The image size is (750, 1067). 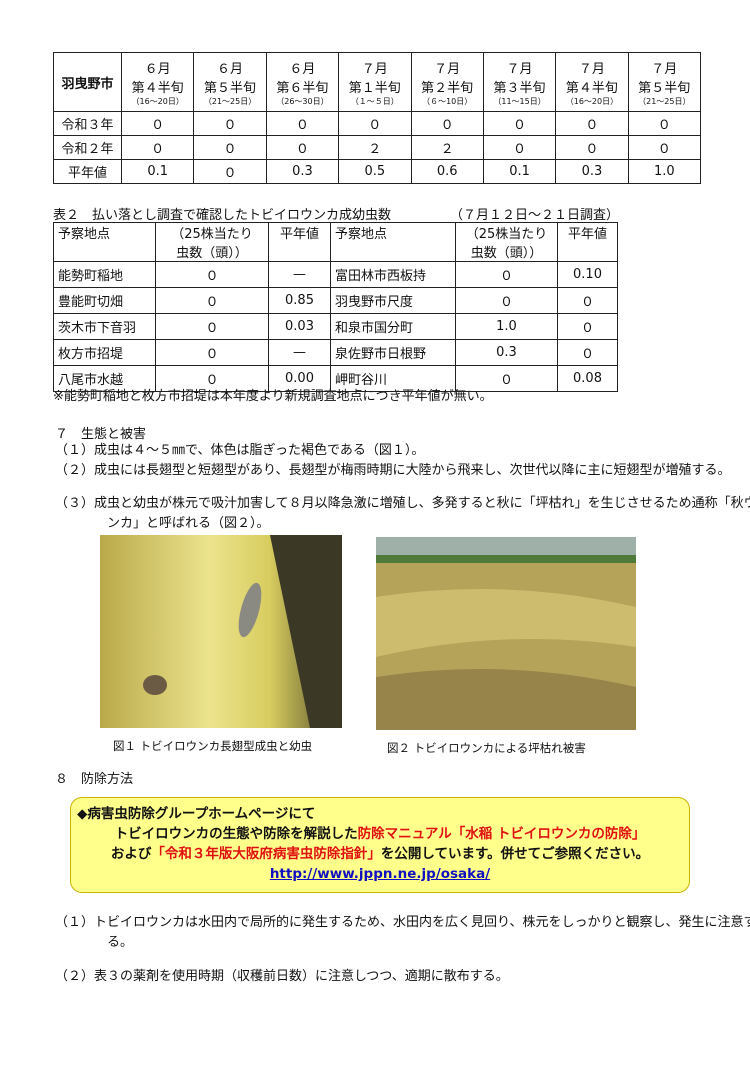 What do you see at coordinates (104, 274) in the screenshot?
I see `table-cell: 能勢町稲地` at bounding box center [104, 274].